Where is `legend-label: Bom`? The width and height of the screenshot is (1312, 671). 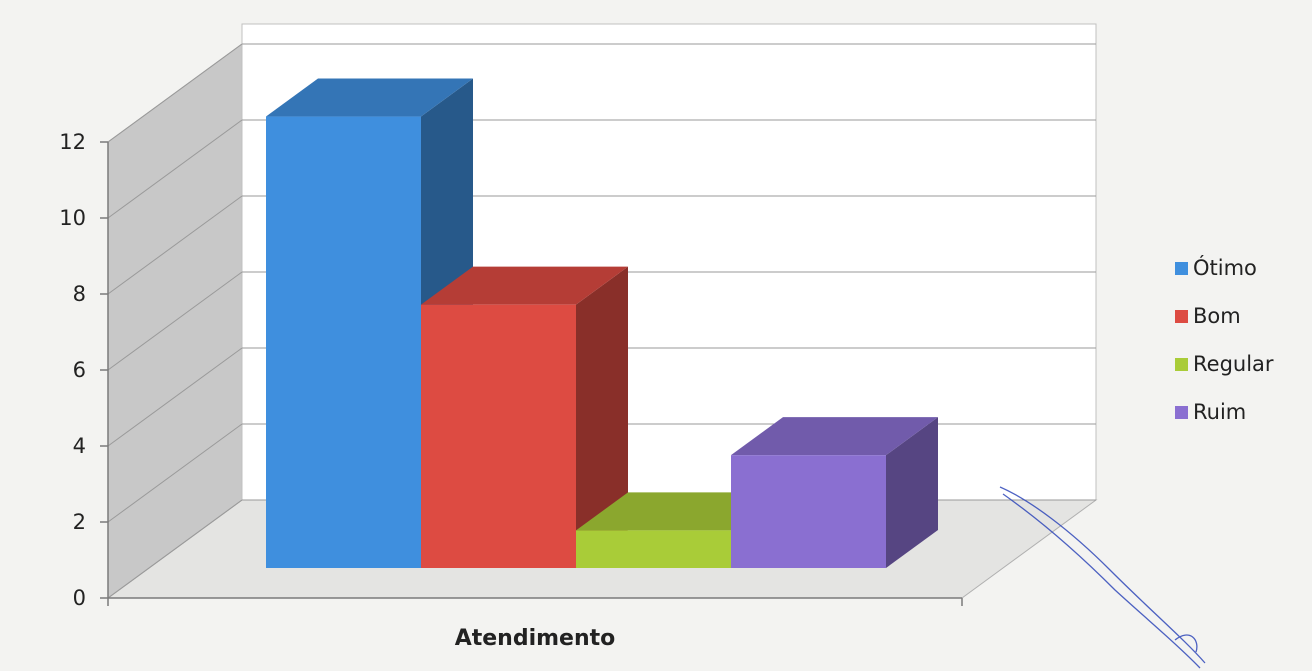
legend-label: Bom is located at coordinates (1217, 316).